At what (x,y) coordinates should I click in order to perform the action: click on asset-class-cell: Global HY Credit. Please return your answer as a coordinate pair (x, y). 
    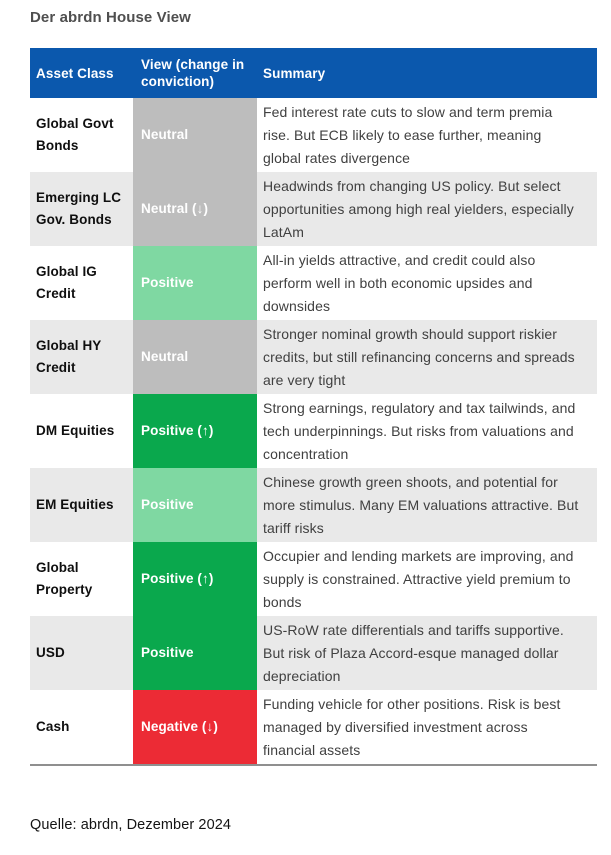
    Looking at the image, I should click on (81, 357).